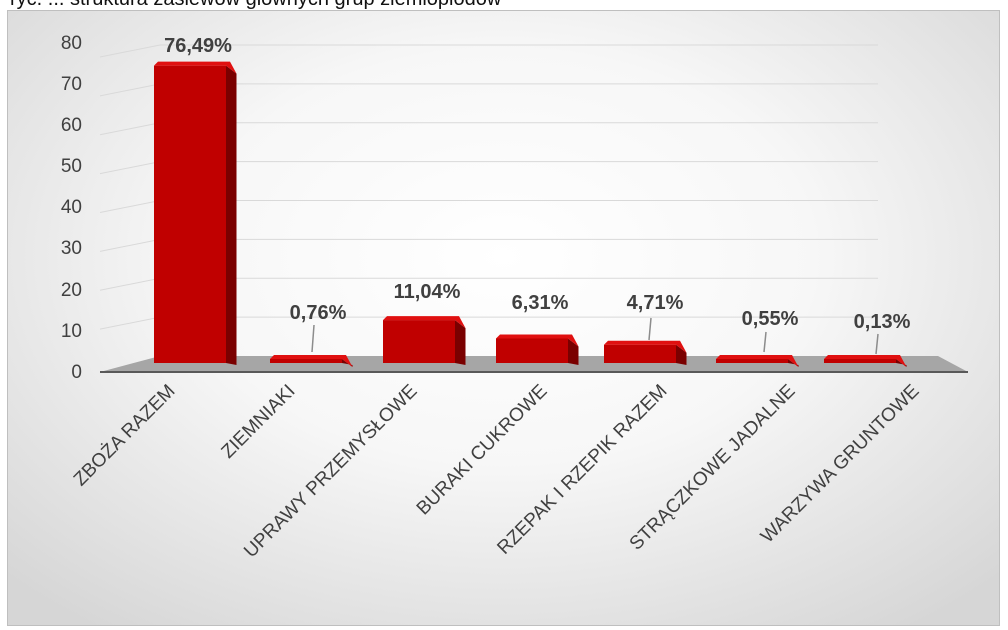 Image resolution: width=1008 pixels, height=630 pixels. What do you see at coordinates (482, 450) in the screenshot?
I see `category-label: BURAKI CUKROWE` at bounding box center [482, 450].